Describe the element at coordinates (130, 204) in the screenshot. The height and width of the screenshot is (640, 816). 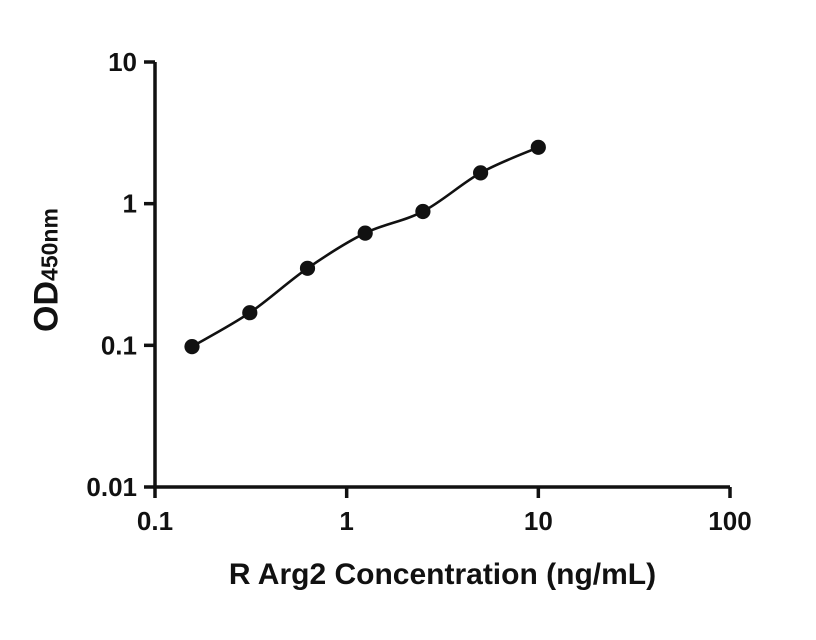
I see `y-tick-label: 1` at that location.